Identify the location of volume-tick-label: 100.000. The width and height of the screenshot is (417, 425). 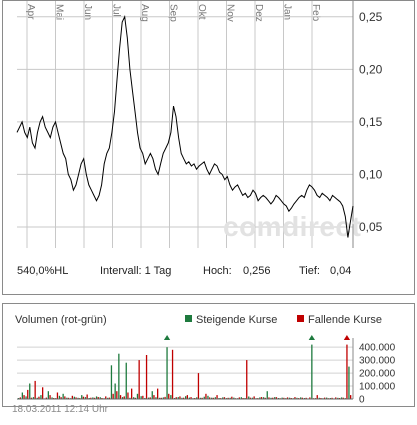
(377, 387).